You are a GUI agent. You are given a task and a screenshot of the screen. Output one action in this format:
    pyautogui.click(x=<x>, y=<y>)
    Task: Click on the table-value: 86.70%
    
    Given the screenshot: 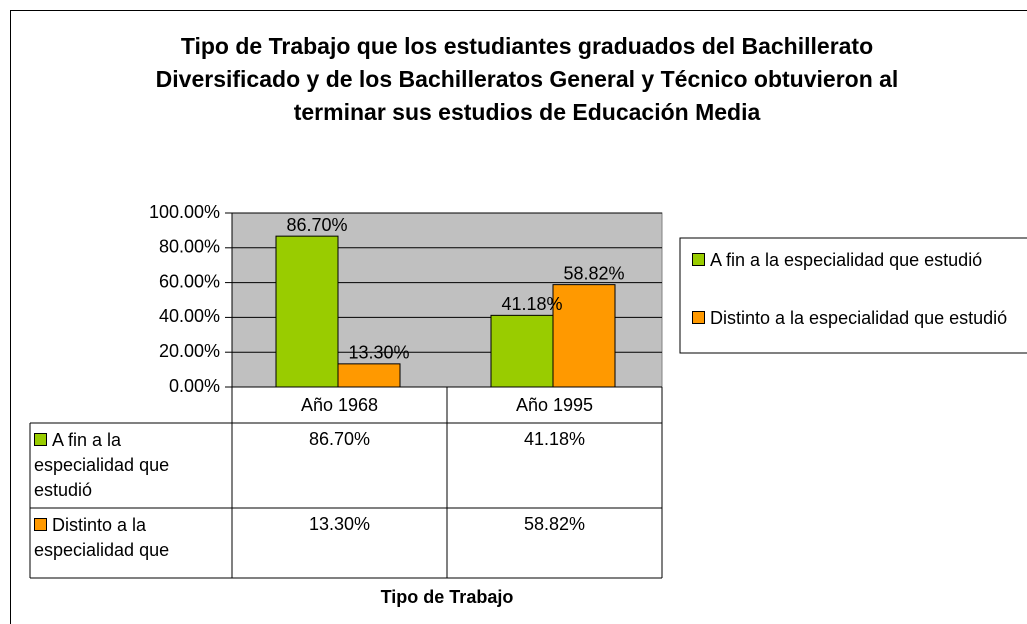 What is the action you would take?
    pyautogui.click(x=339, y=439)
    